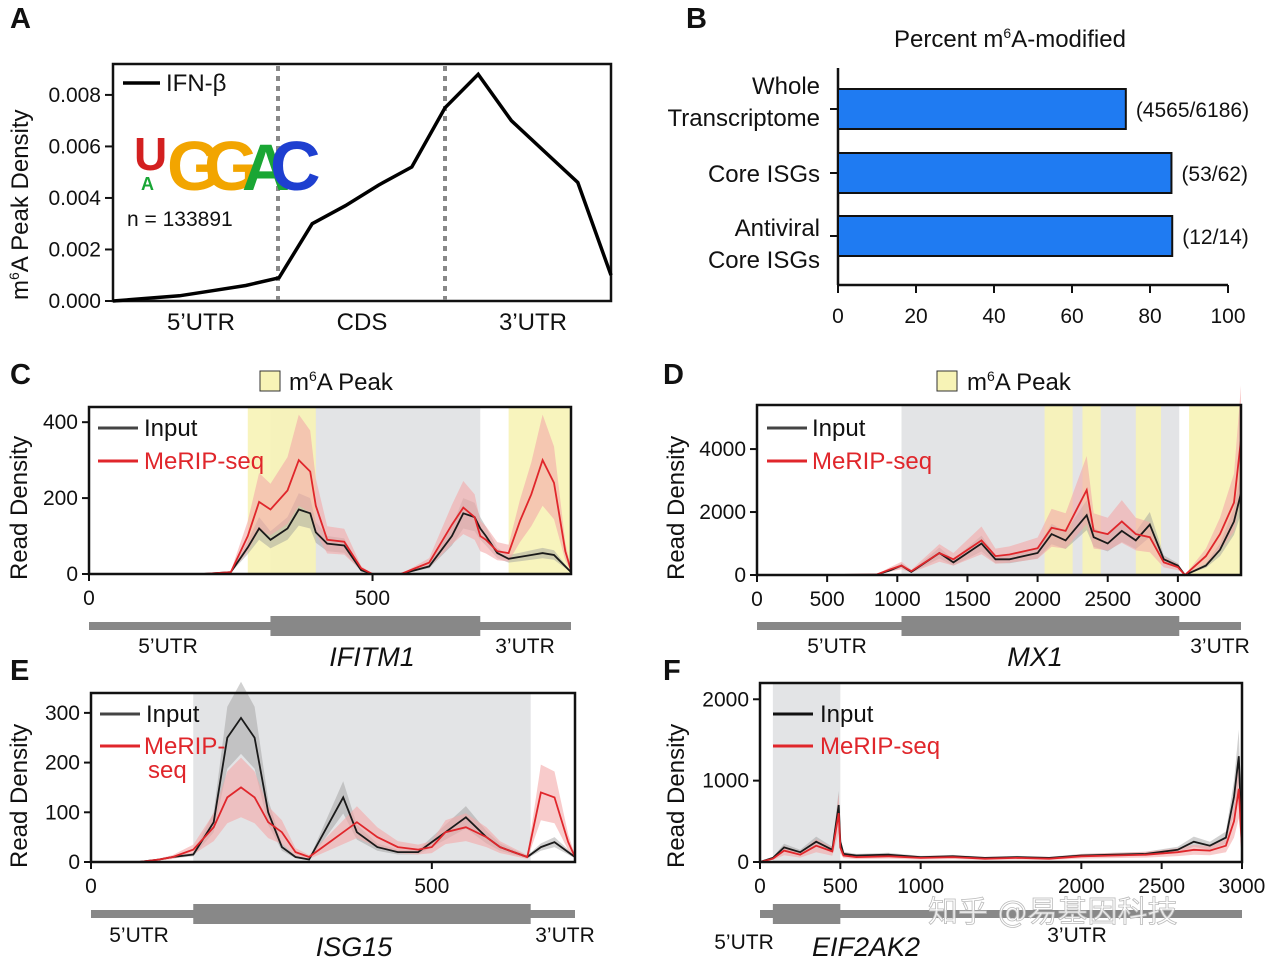 The width and height of the screenshot is (1268, 963). What do you see at coordinates (74, 249) in the screenshot?
I see `a-ytick-label: 0.002` at bounding box center [74, 249].